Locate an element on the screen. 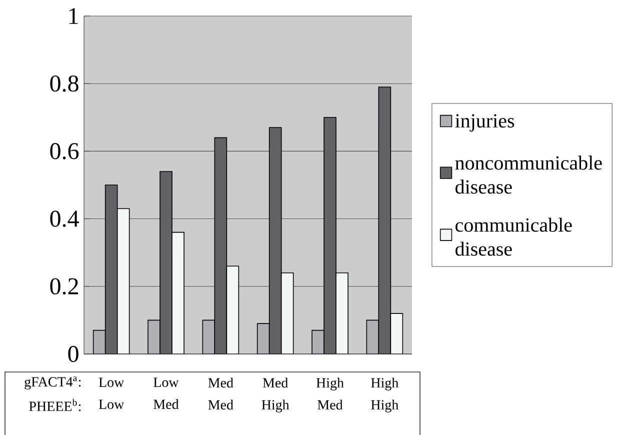  legend-label: communicable disease is located at coordinates (514, 237).